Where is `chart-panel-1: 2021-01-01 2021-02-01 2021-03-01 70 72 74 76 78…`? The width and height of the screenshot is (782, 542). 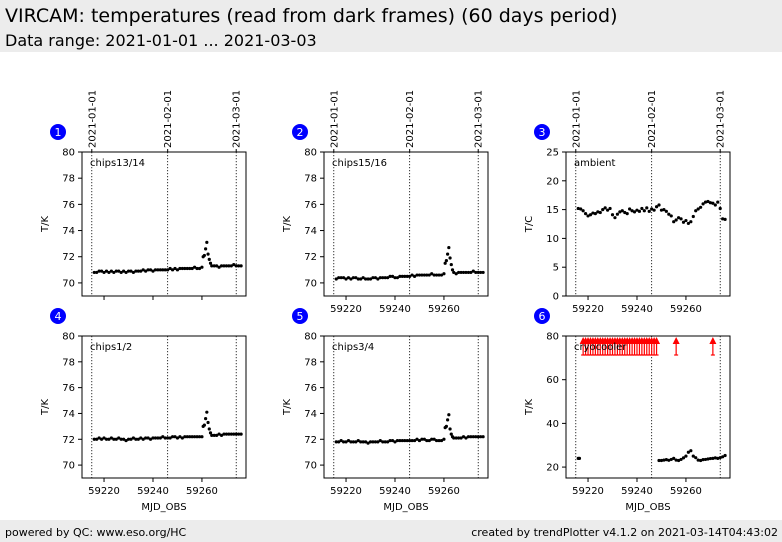 chart-panel-1: 2021-01-01 2021-02-01 2021-03-01 70 72 74 76 78… is located at coordinates (143, 195).